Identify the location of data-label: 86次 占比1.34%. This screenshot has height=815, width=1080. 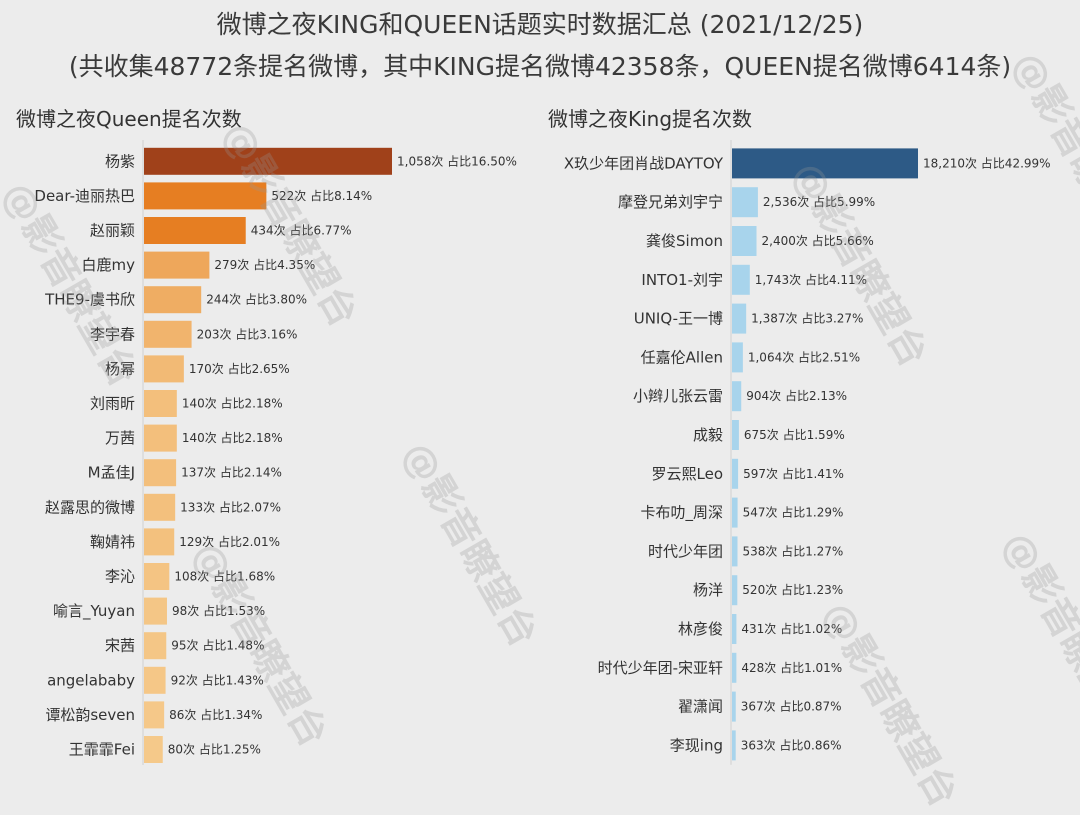
(215, 714).